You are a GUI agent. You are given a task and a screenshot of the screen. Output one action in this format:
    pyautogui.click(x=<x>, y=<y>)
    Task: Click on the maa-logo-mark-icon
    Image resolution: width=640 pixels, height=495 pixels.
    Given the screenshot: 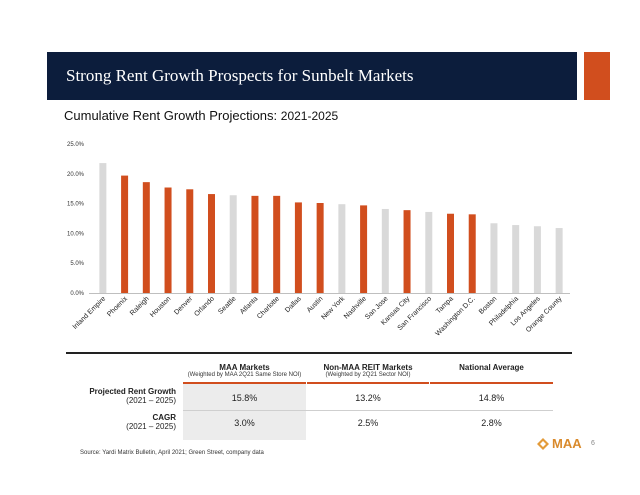 What is the action you would take?
    pyautogui.click(x=543, y=443)
    